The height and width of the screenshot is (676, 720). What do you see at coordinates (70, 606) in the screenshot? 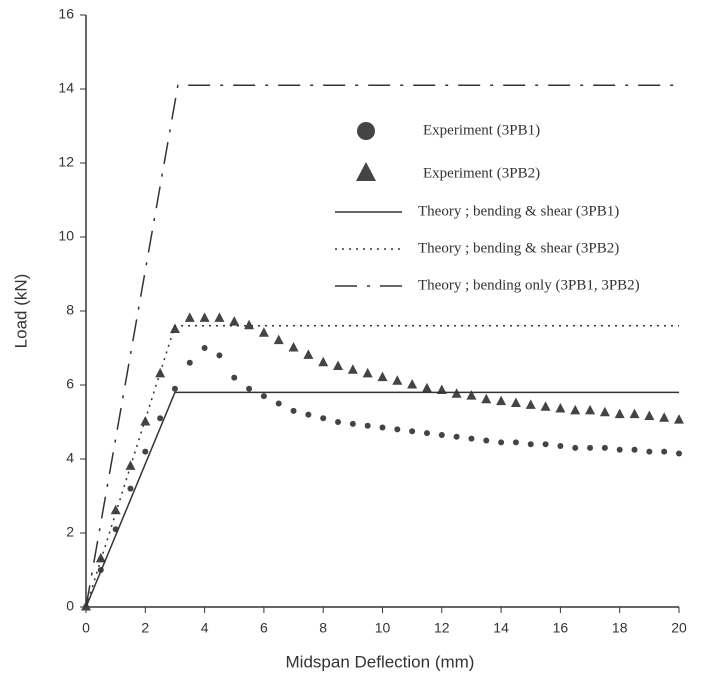
I see `y-tick-label: 0` at bounding box center [70, 606].